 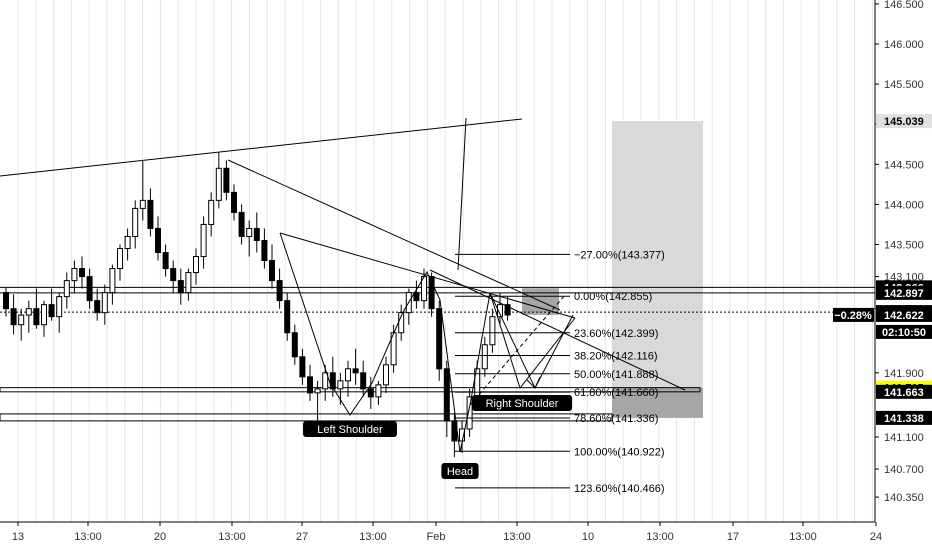 What do you see at coordinates (302, 537) in the screenshot?
I see `time-tick-label: 27` at bounding box center [302, 537].